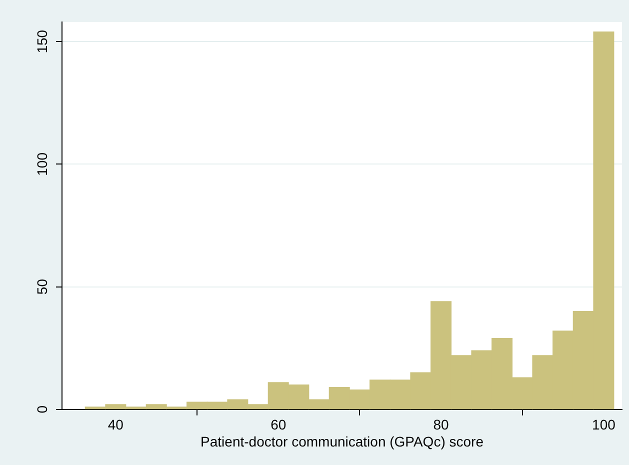 Image resolution: width=629 pixels, height=465 pixels. What do you see at coordinates (441, 424) in the screenshot?
I see `x-tick-label: 80` at bounding box center [441, 424].